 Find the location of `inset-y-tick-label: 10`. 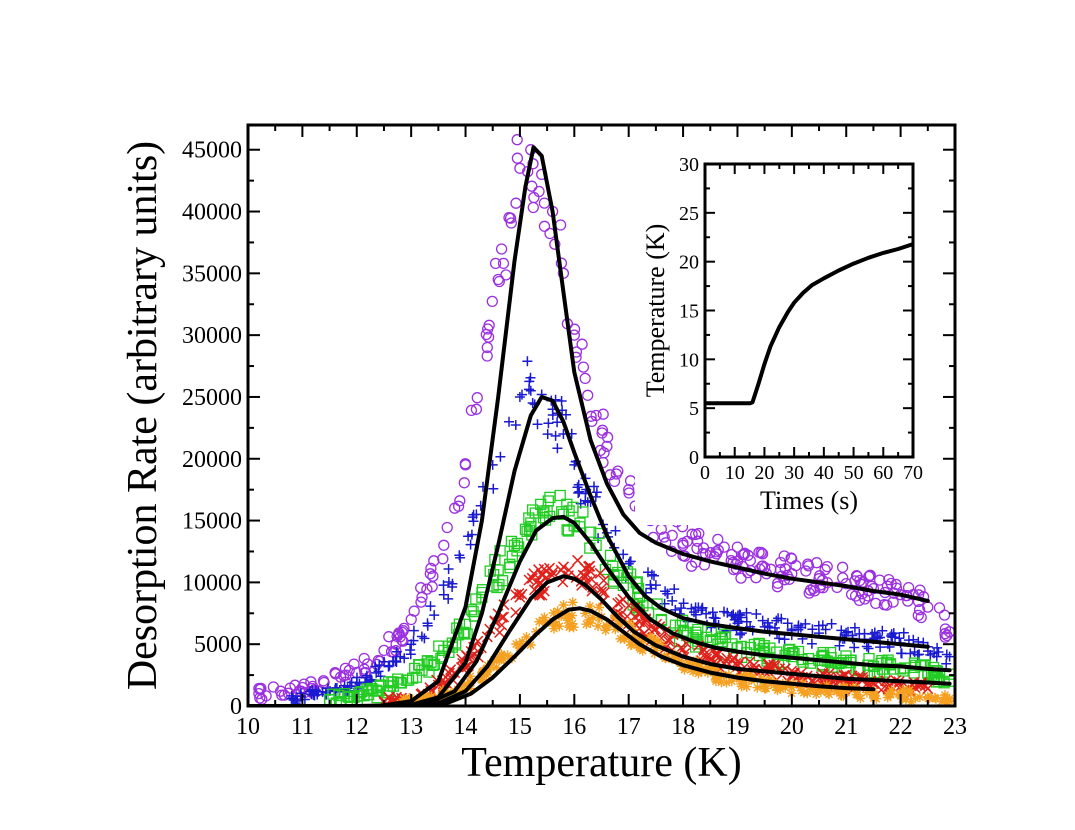

inset-y-tick-label: 10 is located at coordinates (689, 360).